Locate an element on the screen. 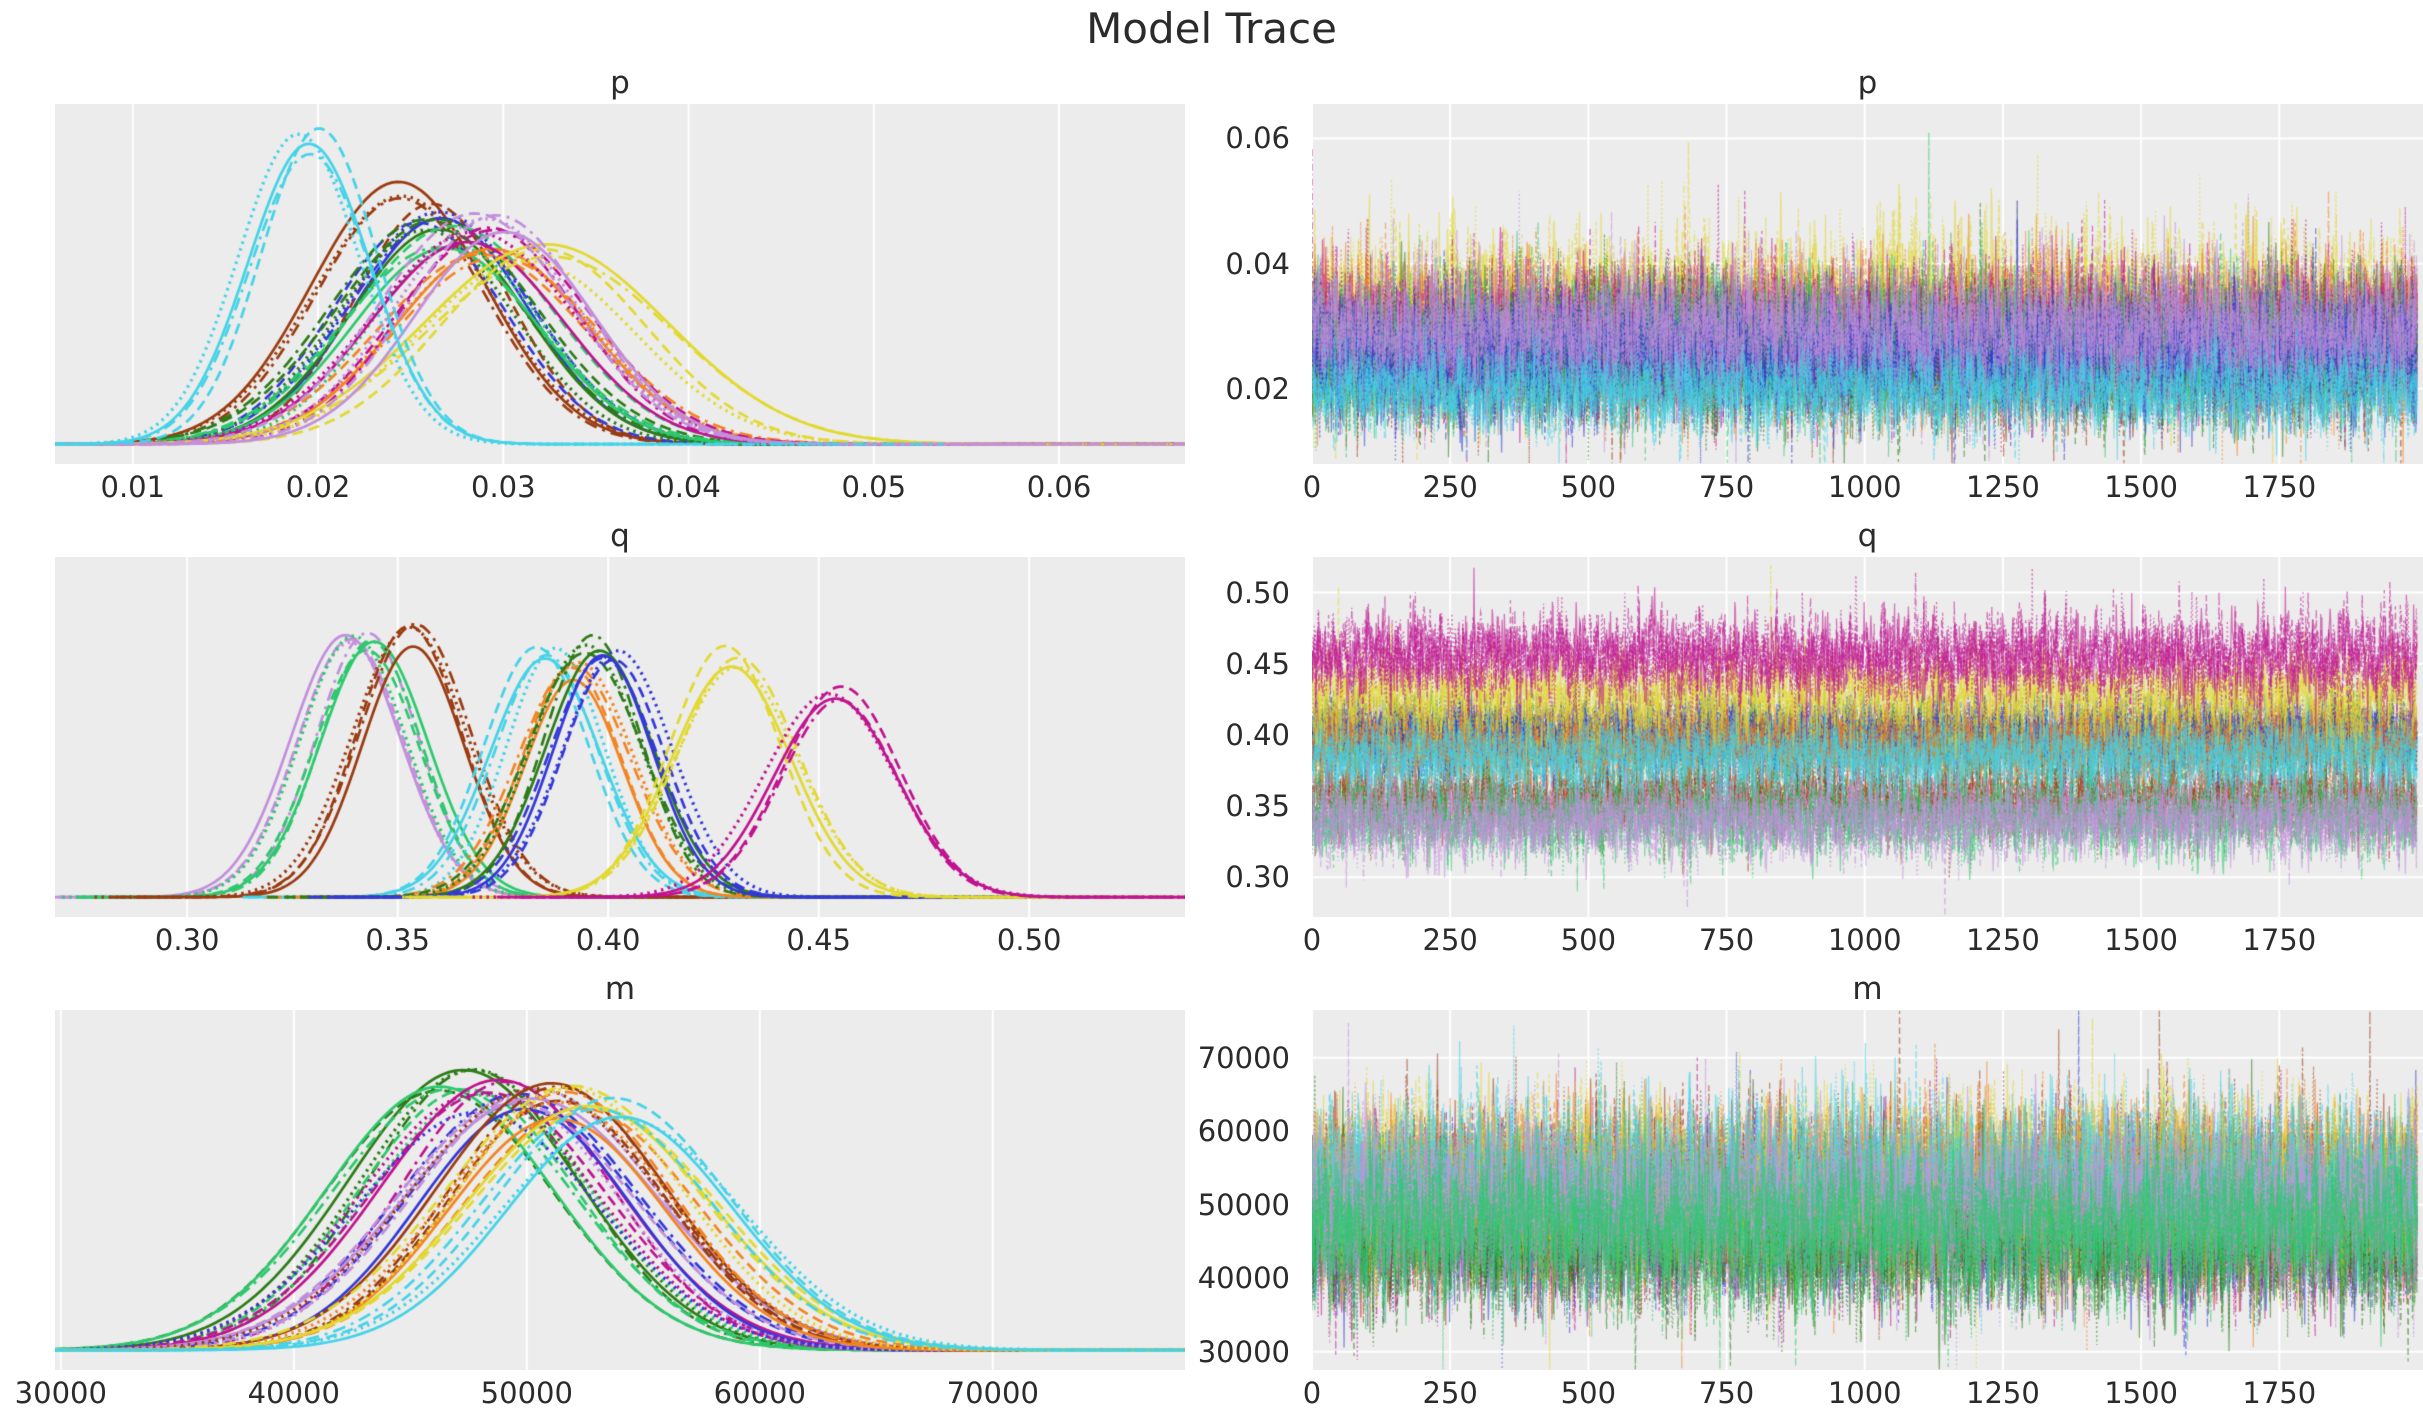  x-tick-label: 0.03 is located at coordinates (503, 487).